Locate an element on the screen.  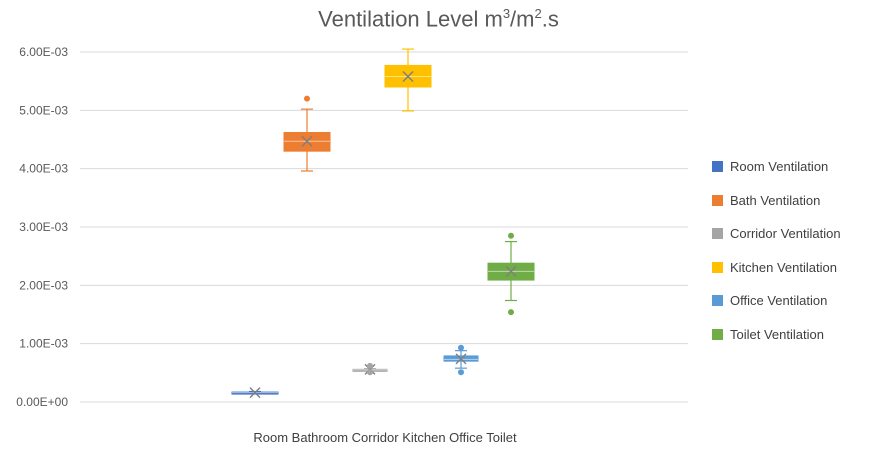
legend-label: Bath Ventilation is located at coordinates (775, 200).